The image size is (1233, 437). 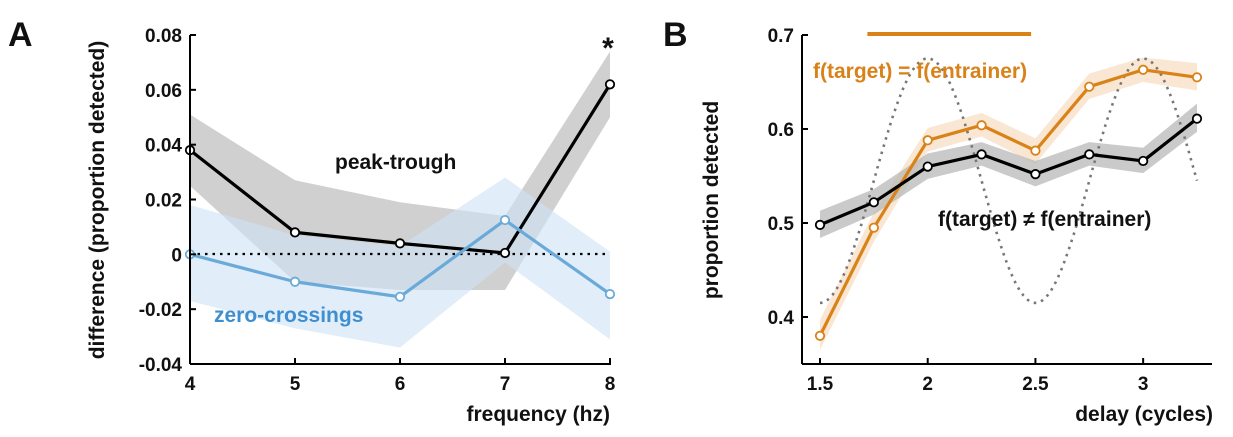 What do you see at coordinates (711, 200) in the screenshot?
I see `panel-b-y-axis-label: proportion detected` at bounding box center [711, 200].